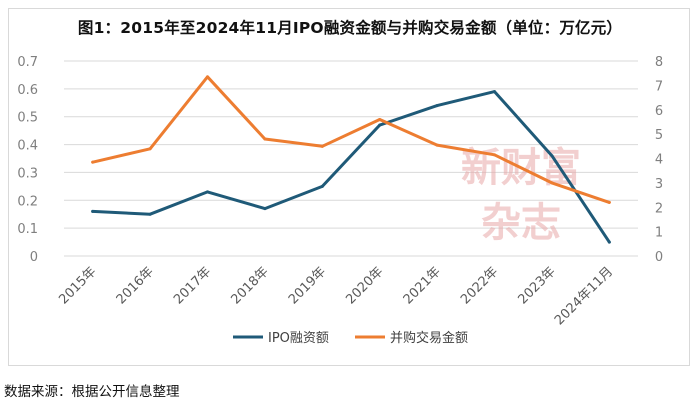 The width and height of the screenshot is (700, 405). I want to click on right-tick-label: 2, so click(659, 208).